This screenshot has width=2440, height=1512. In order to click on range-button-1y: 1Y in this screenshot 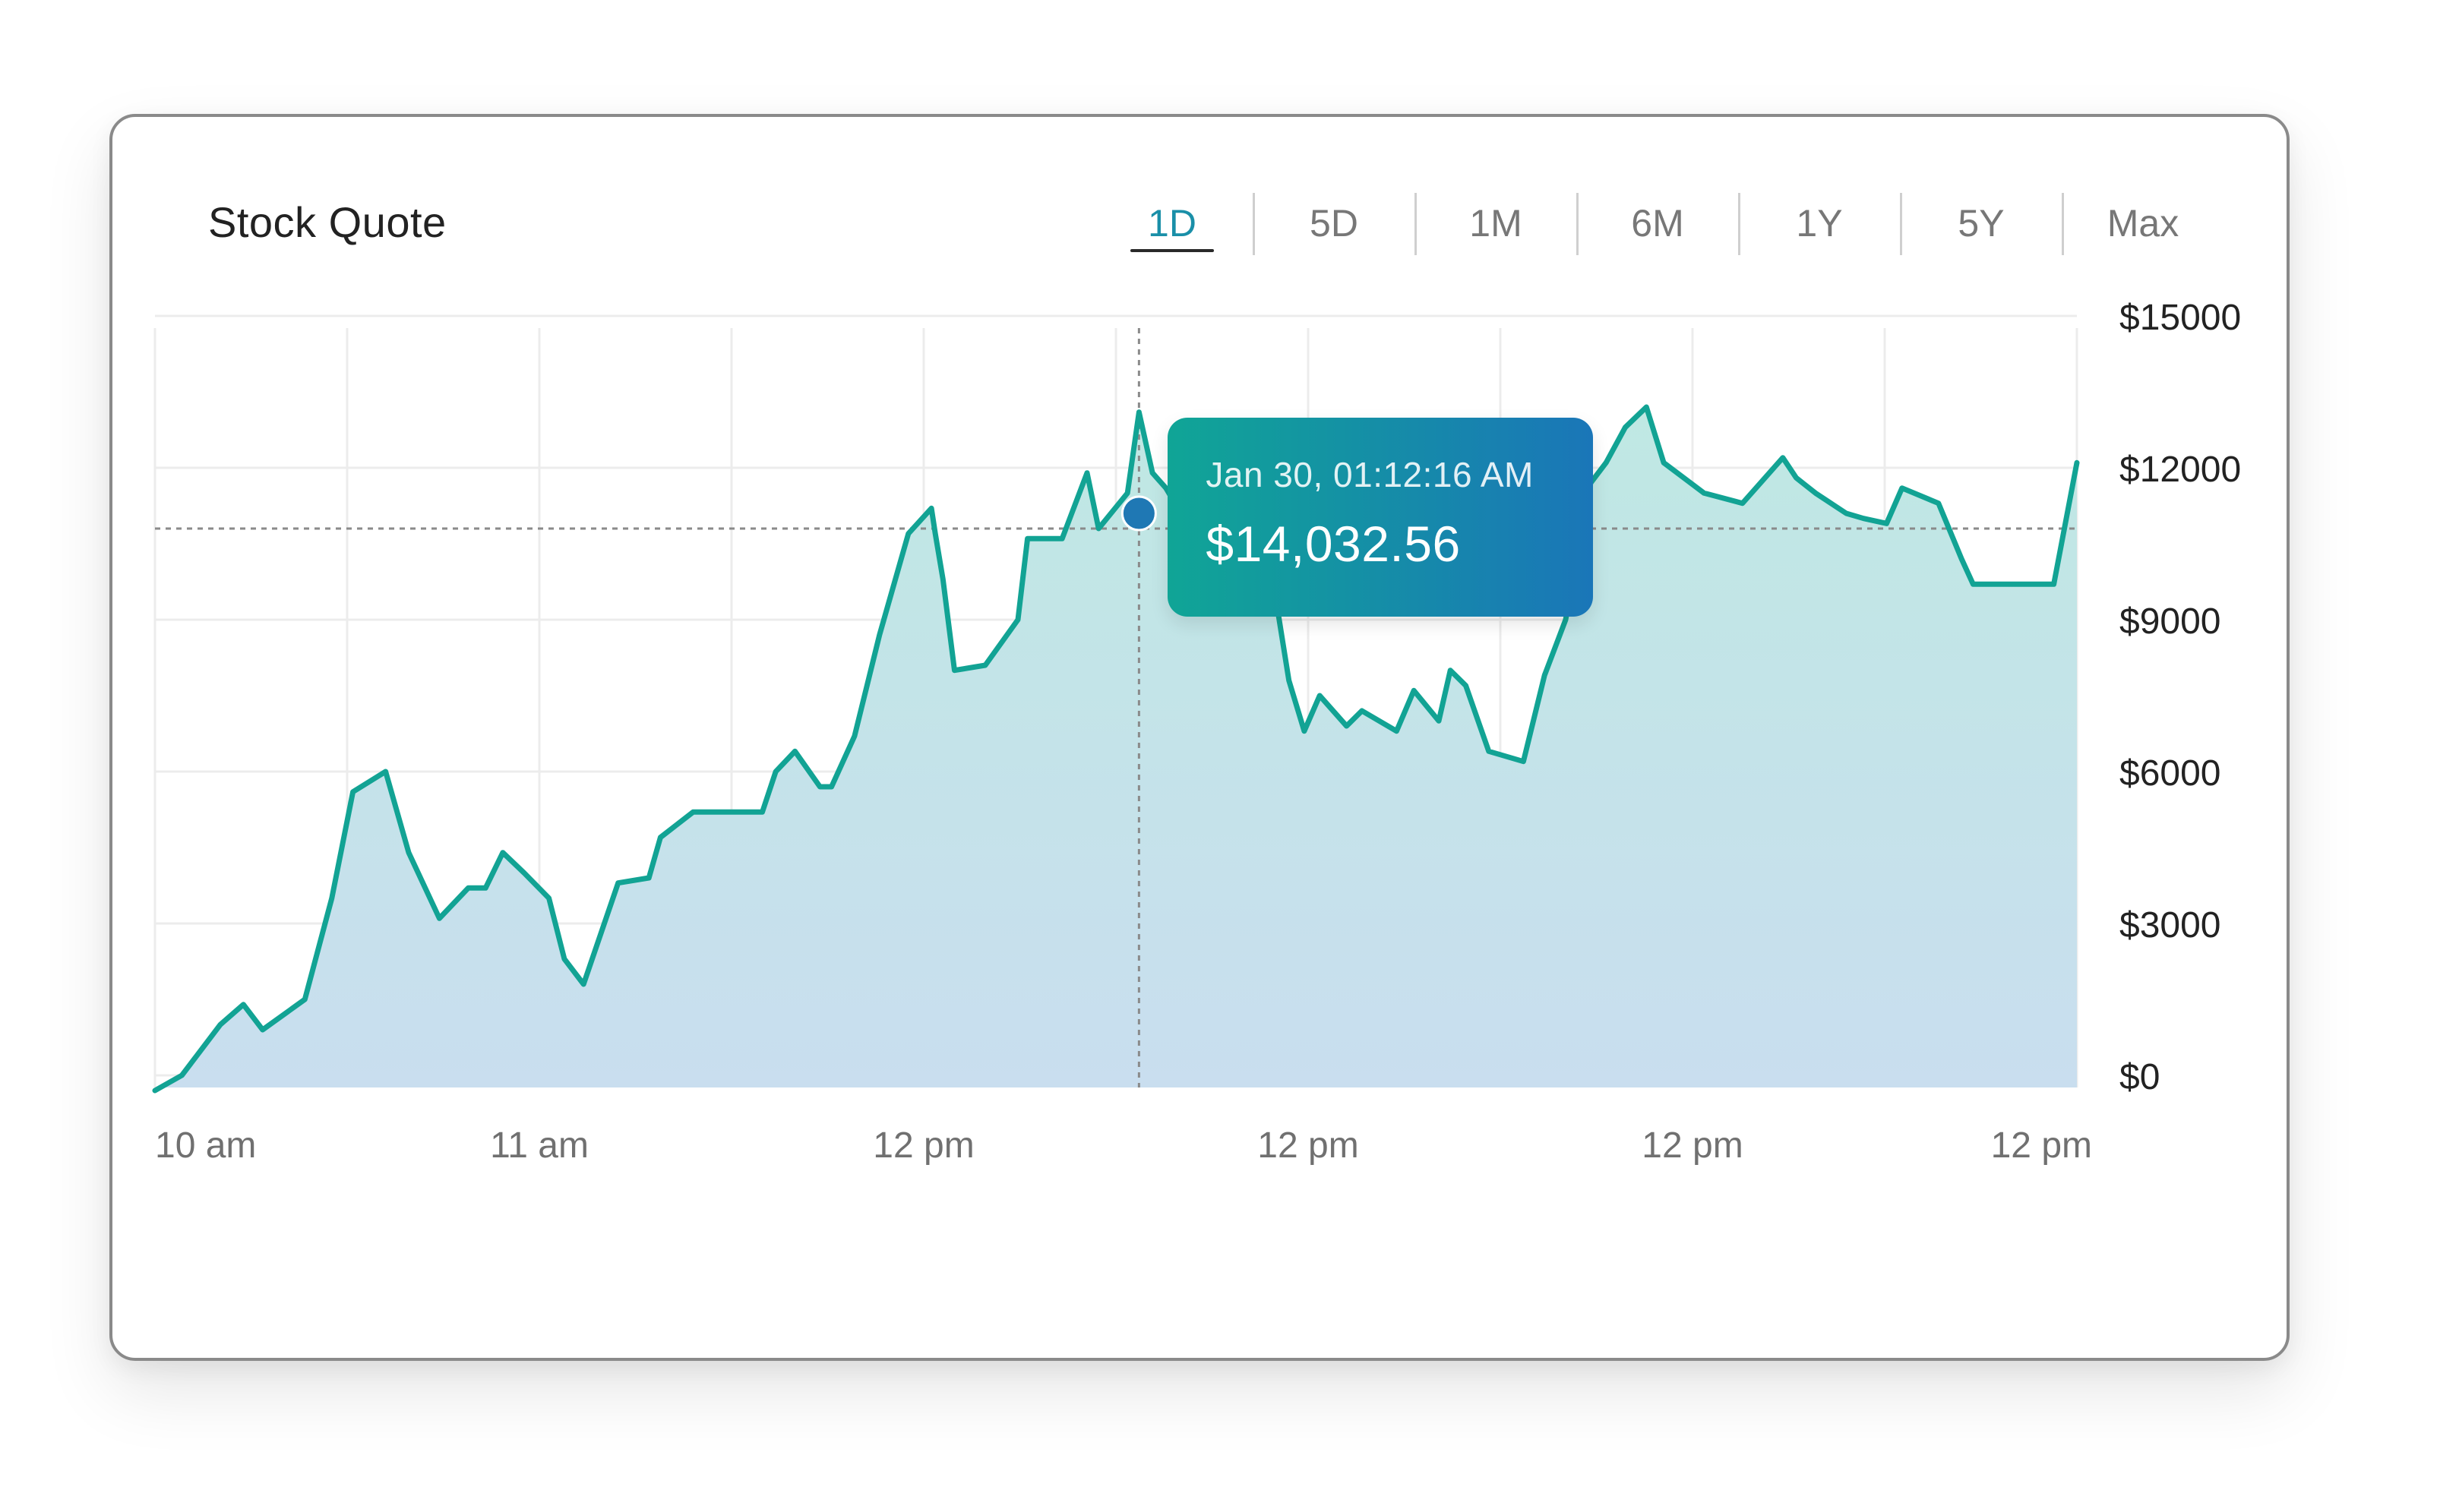, I will do `click(1820, 223)`.